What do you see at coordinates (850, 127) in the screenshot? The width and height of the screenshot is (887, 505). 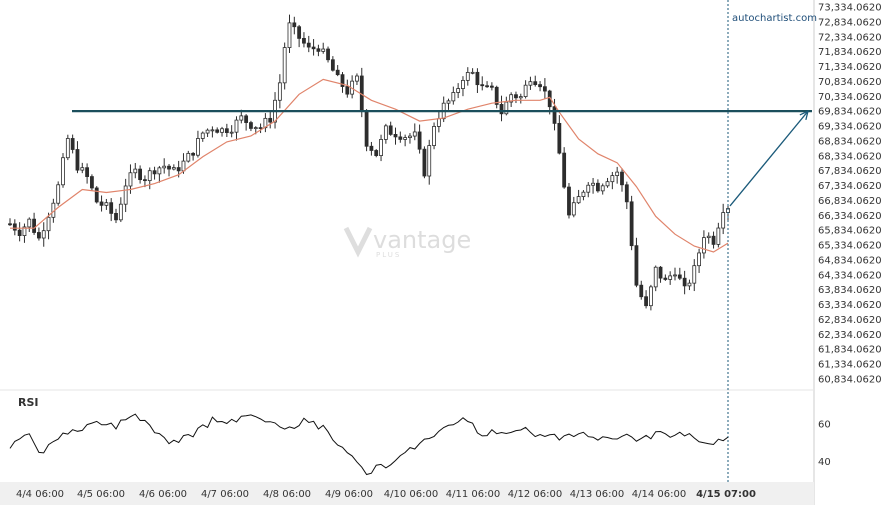 I see `y-tick-label: 69,334.0620` at bounding box center [850, 127].